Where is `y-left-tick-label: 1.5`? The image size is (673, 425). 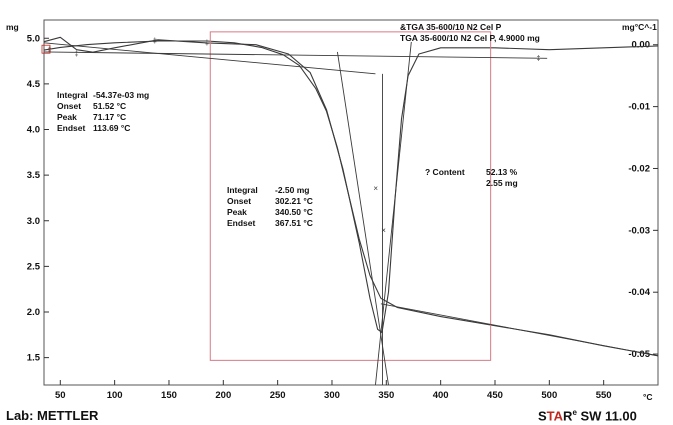
y-left-tick-label: 1.5 is located at coordinates (34, 358).